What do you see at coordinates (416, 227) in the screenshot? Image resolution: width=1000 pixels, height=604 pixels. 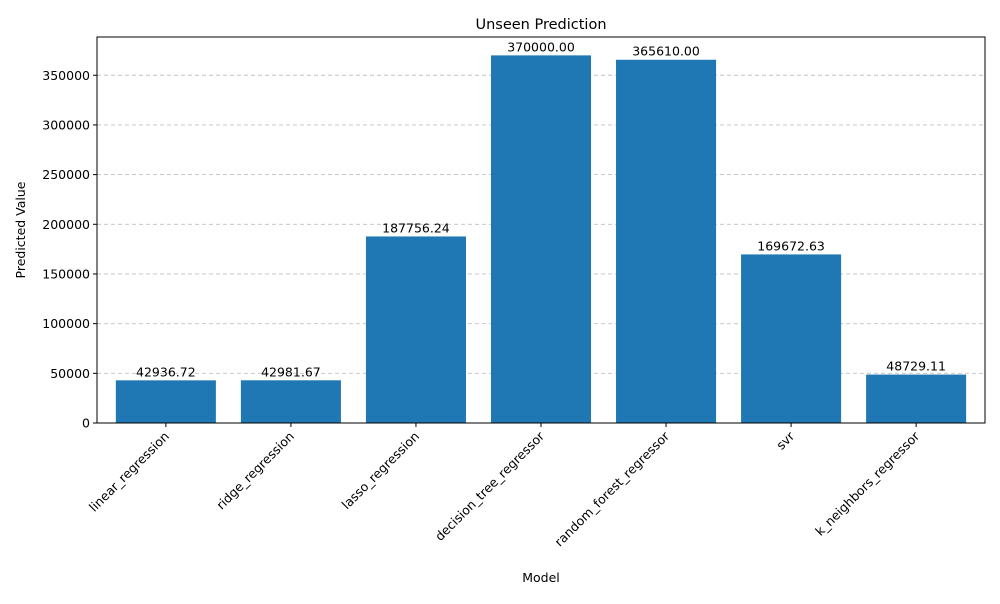 I see `bar-value-label: 187756.24` at bounding box center [416, 227].